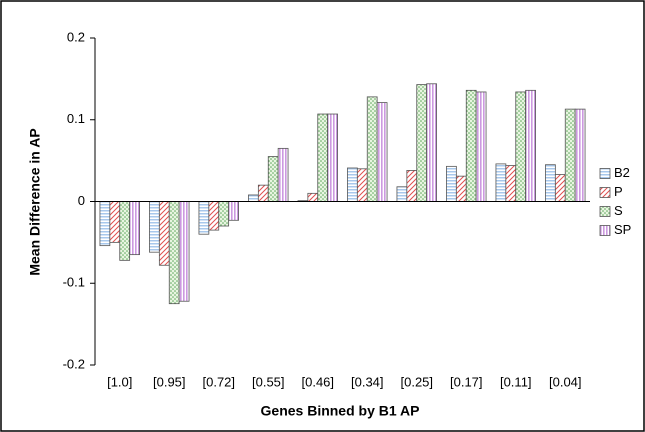 The height and width of the screenshot is (432, 645). What do you see at coordinates (317, 381) in the screenshot?
I see `x-tick-label: [0.46]` at bounding box center [317, 381].